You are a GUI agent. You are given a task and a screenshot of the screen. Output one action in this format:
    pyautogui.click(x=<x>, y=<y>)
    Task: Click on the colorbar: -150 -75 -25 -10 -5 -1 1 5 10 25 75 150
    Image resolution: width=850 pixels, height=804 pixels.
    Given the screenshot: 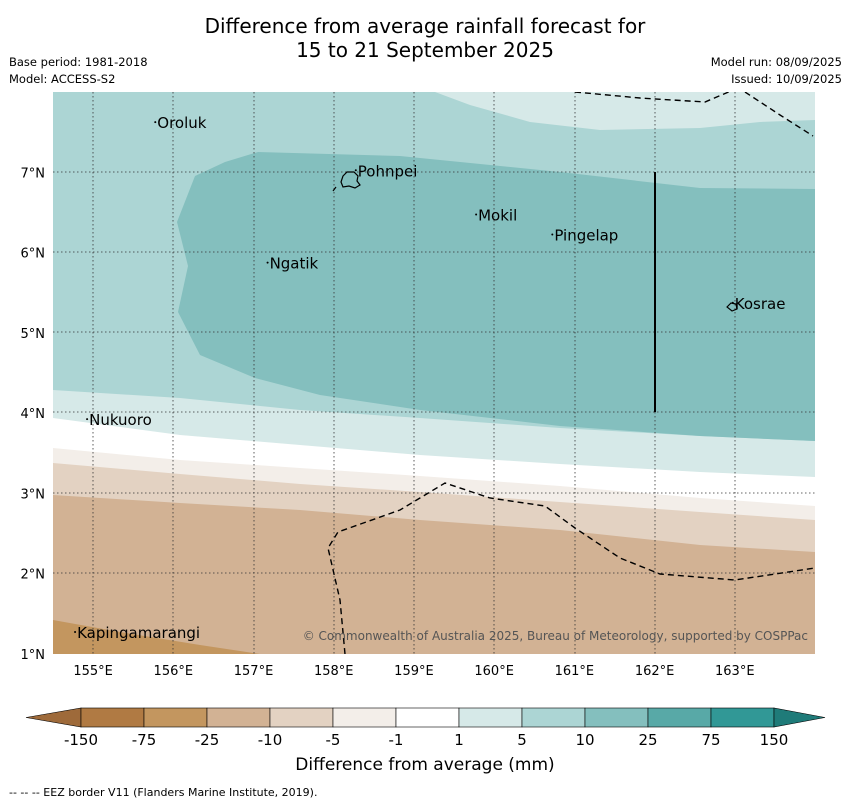 What is the action you would take?
    pyautogui.click(x=425, y=728)
    